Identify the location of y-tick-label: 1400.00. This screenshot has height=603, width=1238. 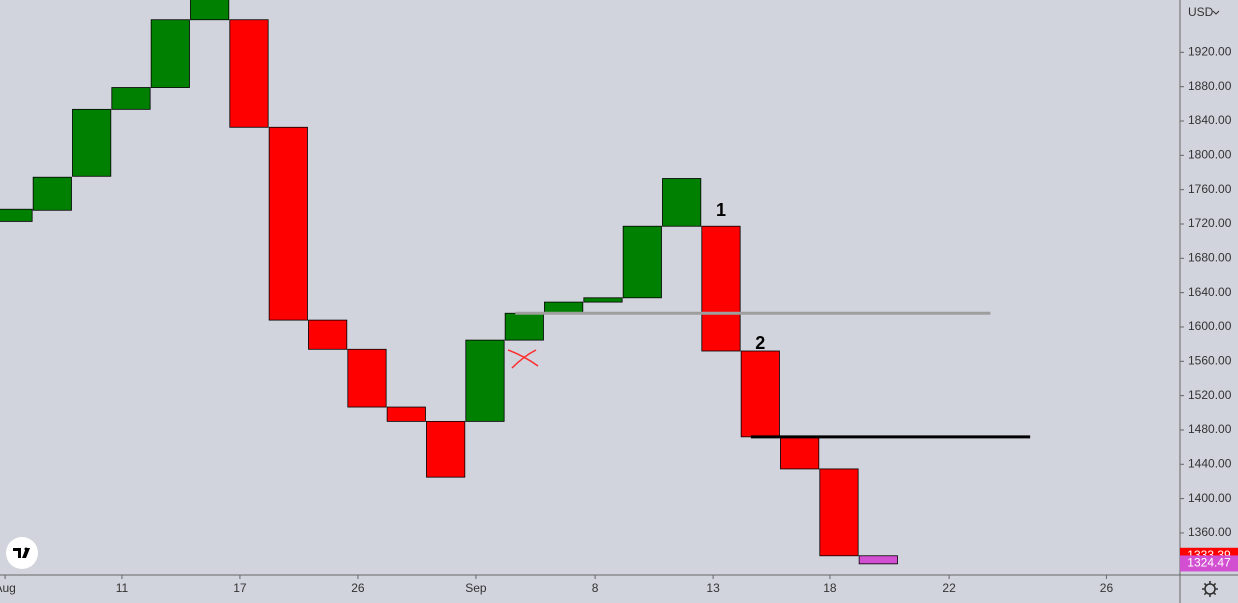
(1210, 498).